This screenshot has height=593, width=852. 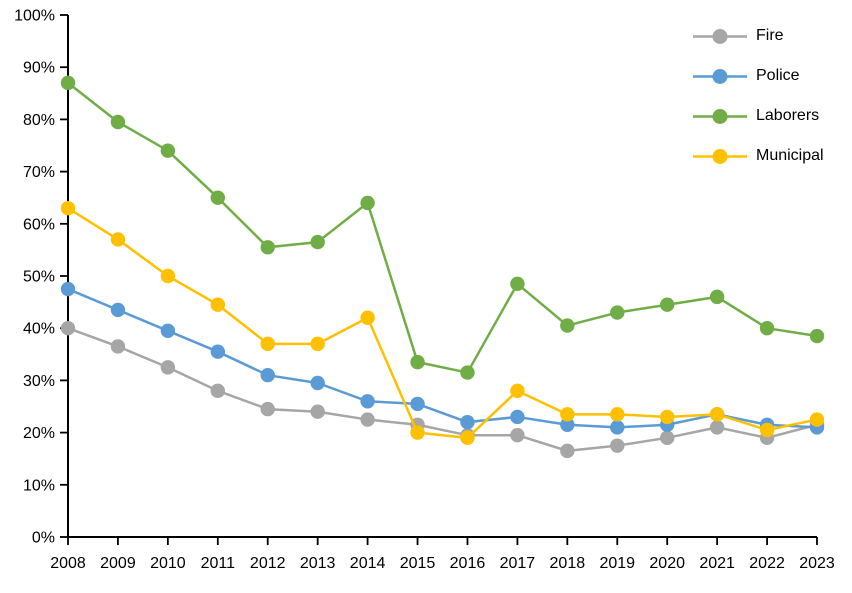 I want to click on y-axis-label: 90%, so click(x=39, y=68).